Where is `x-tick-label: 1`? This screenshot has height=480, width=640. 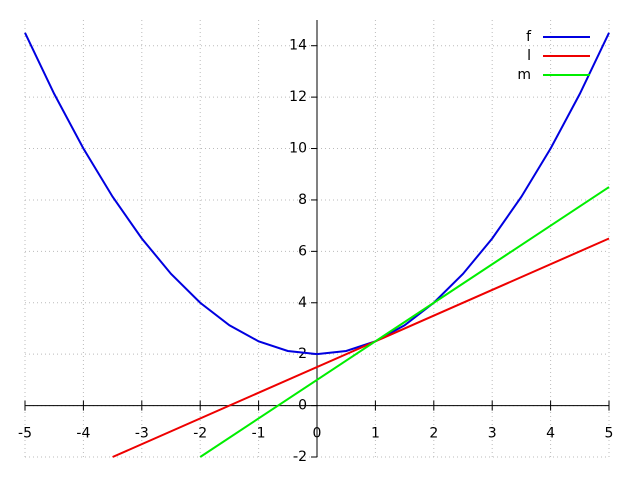 x-tick-label: 1 is located at coordinates (375, 434).